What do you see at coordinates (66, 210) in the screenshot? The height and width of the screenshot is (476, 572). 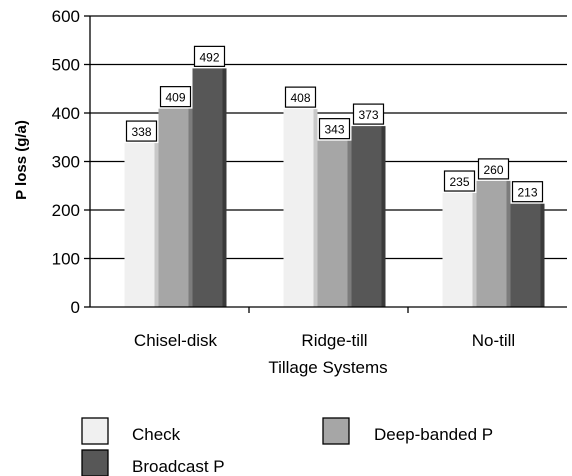 I see `y-tick-label: 200` at bounding box center [66, 210].